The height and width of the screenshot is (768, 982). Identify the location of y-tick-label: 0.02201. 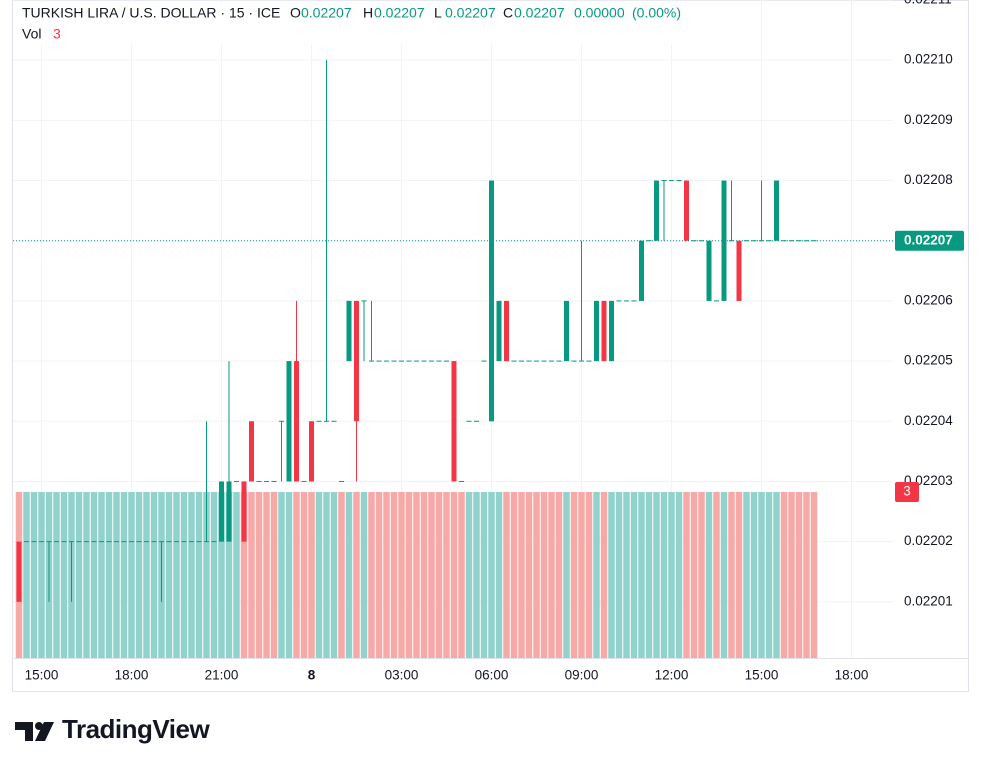
(928, 600).